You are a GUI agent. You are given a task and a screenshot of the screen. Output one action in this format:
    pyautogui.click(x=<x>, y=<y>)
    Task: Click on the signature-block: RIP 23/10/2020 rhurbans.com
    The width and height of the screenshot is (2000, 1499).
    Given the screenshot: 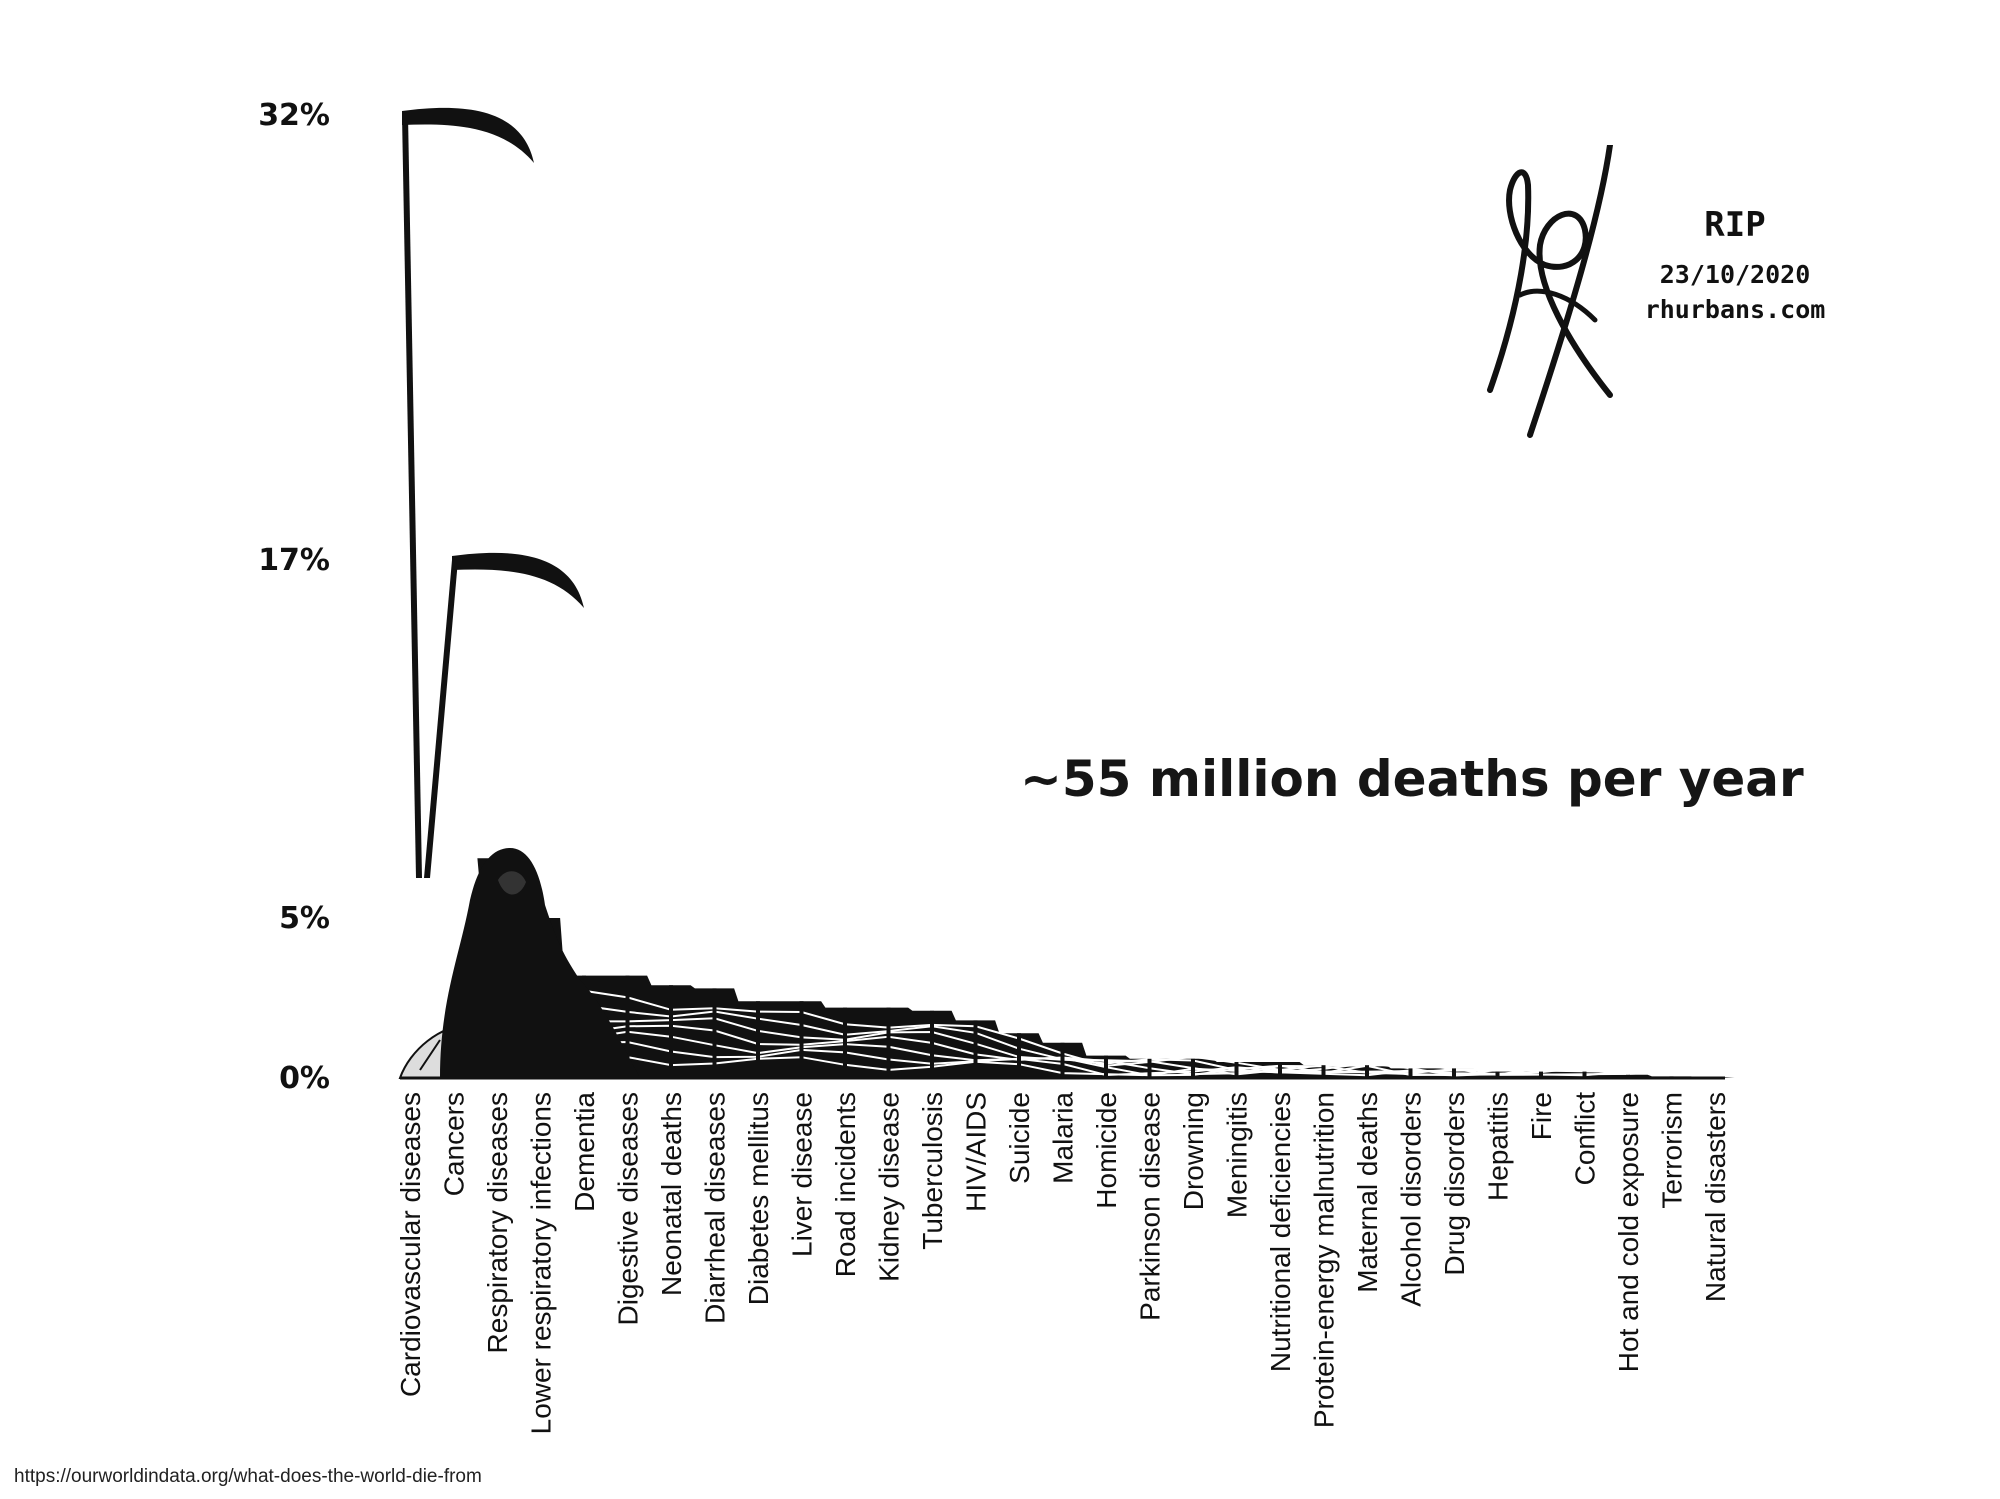 What is the action you would take?
    pyautogui.click(x=1642, y=295)
    